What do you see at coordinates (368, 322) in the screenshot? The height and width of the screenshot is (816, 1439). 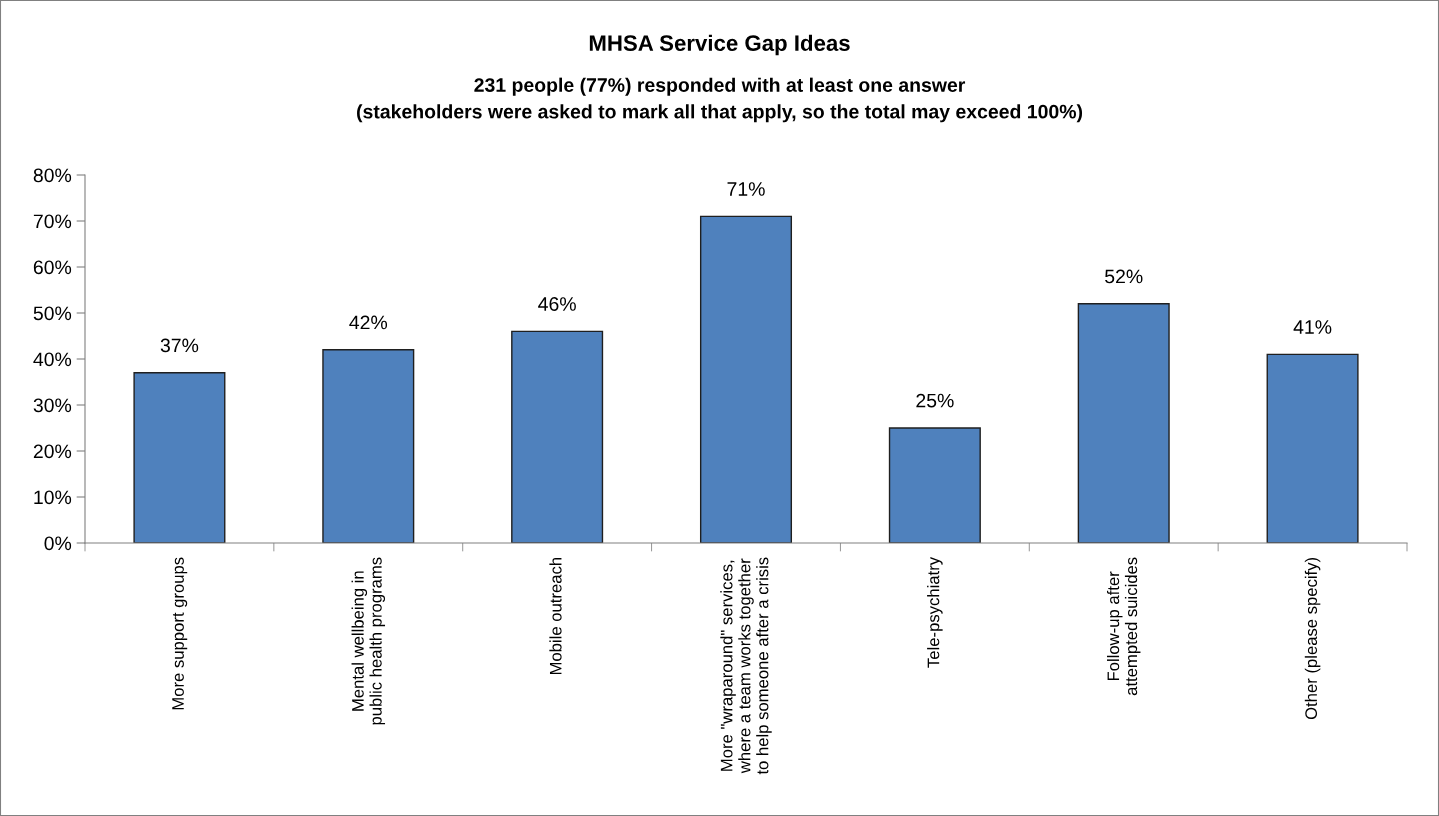 I see `data-label: 42%` at bounding box center [368, 322].